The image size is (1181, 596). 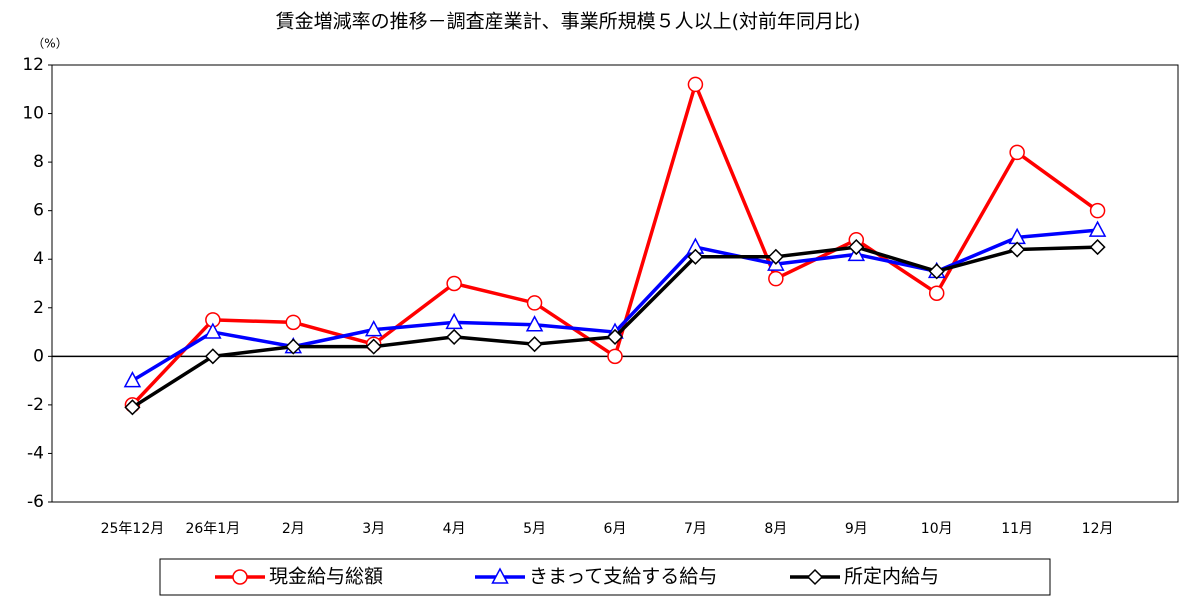 What do you see at coordinates (49, 44) in the screenshot?
I see `y-axis-label: （%）` at bounding box center [49, 44].